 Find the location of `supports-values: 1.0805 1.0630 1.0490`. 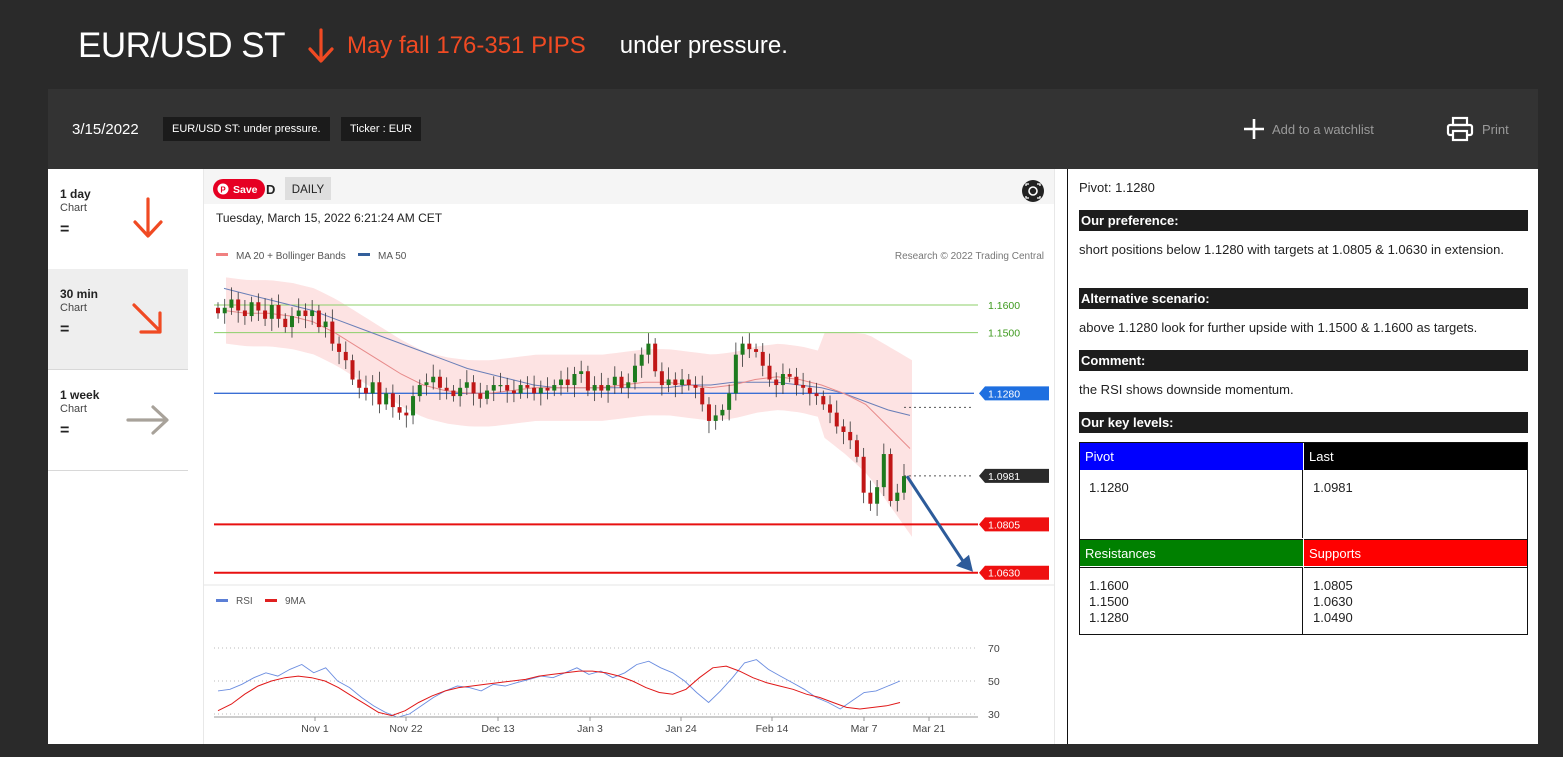

supports-values: 1.0805 1.0630 1.0490 is located at coordinates (1415, 600).